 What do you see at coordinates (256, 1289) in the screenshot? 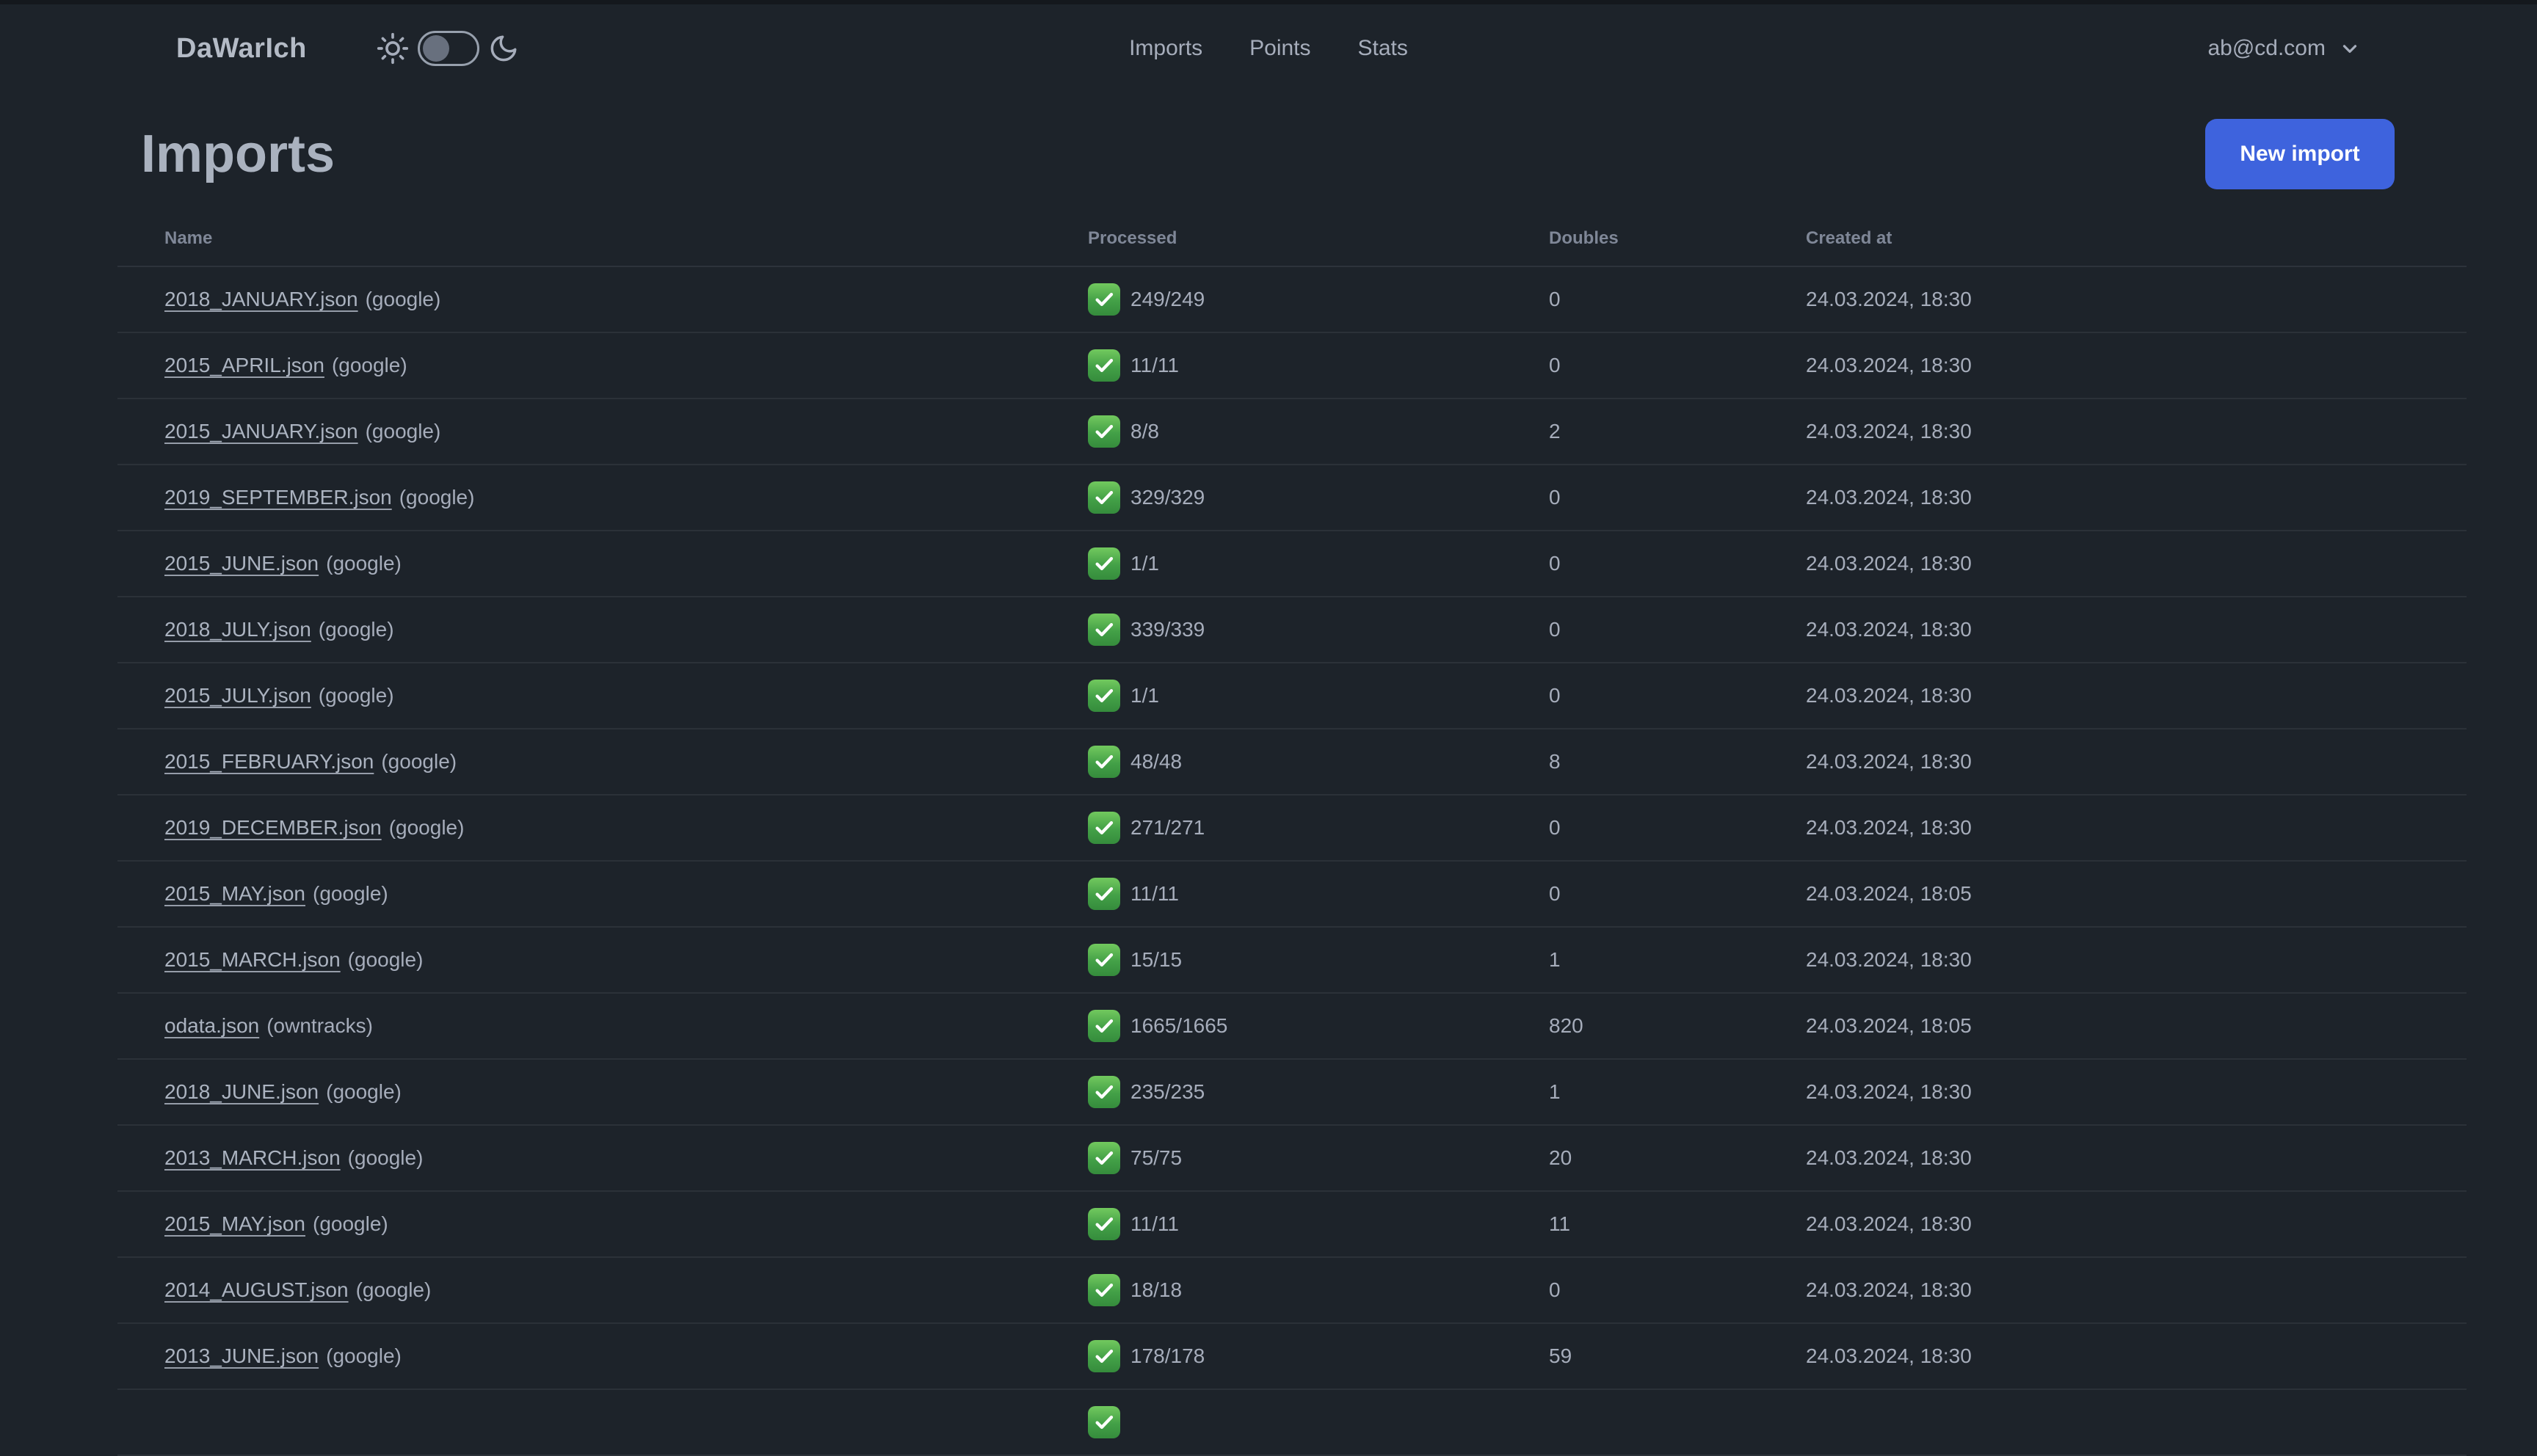
I see `file-link: 2014_AUGUST.json` at bounding box center [256, 1289].